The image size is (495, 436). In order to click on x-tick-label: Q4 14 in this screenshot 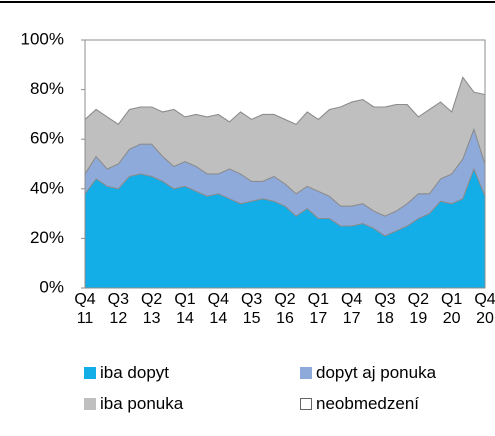, I will do `click(218, 309)`.